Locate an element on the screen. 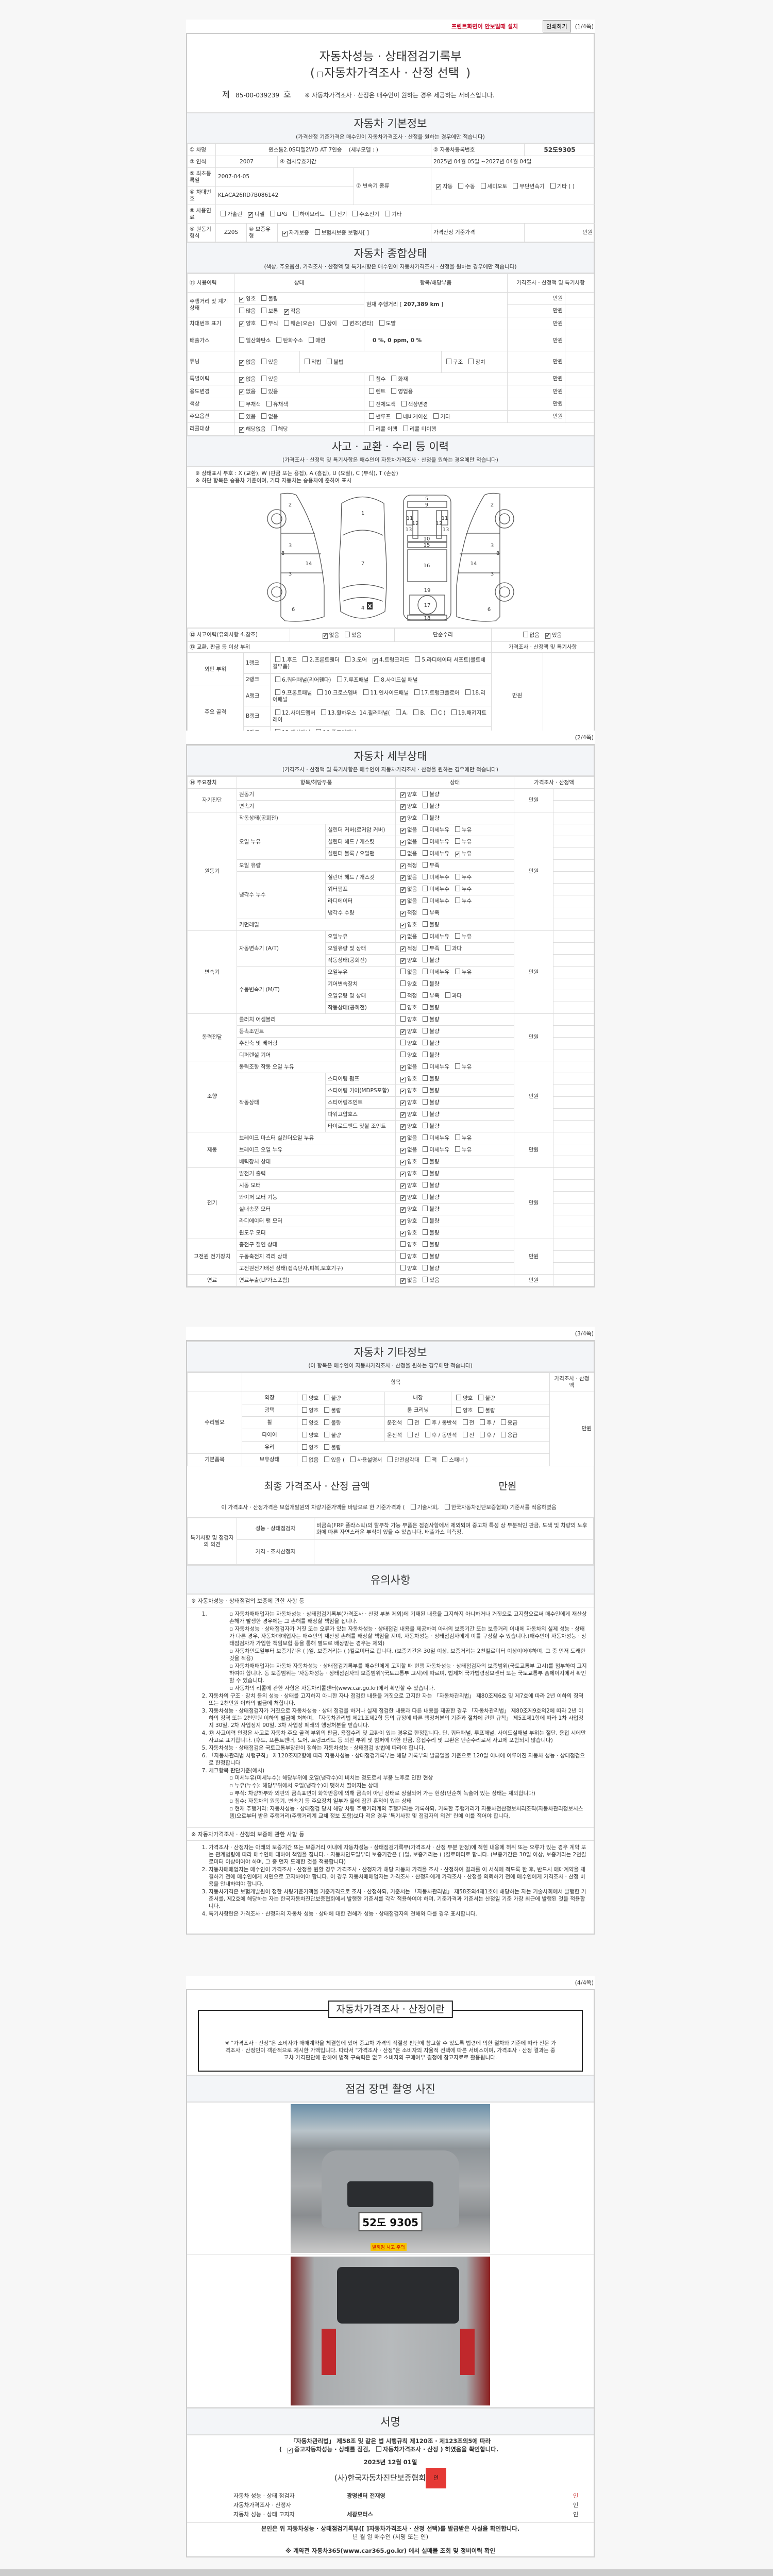  col-header: 상태 is located at coordinates (299, 283).